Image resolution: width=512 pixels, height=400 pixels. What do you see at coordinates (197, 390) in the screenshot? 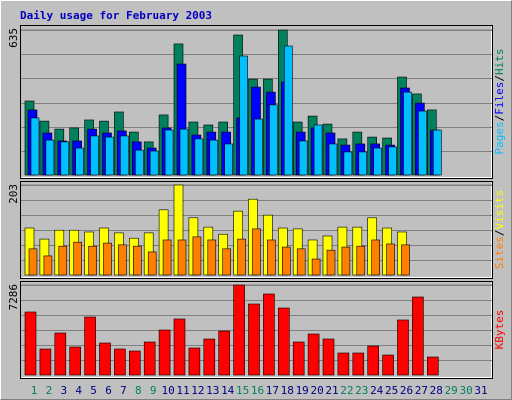
I see `x-tick-label: 12` at bounding box center [197, 390].